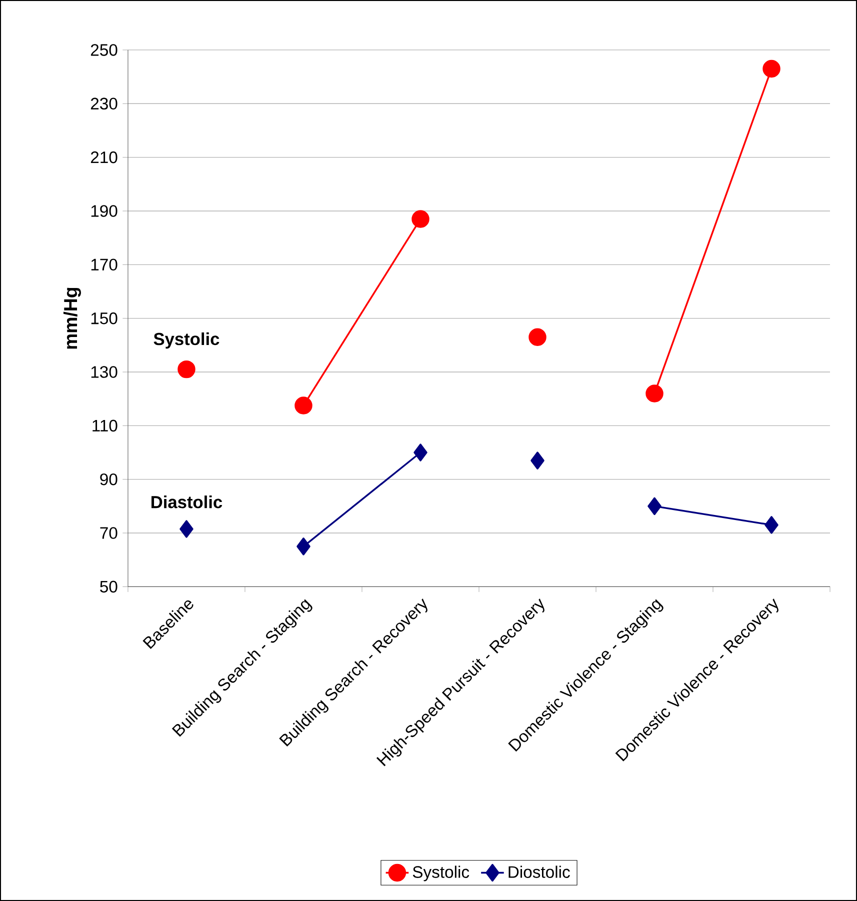  Describe the element at coordinates (104, 157) in the screenshot. I see `y-tick-label: 210` at that location.